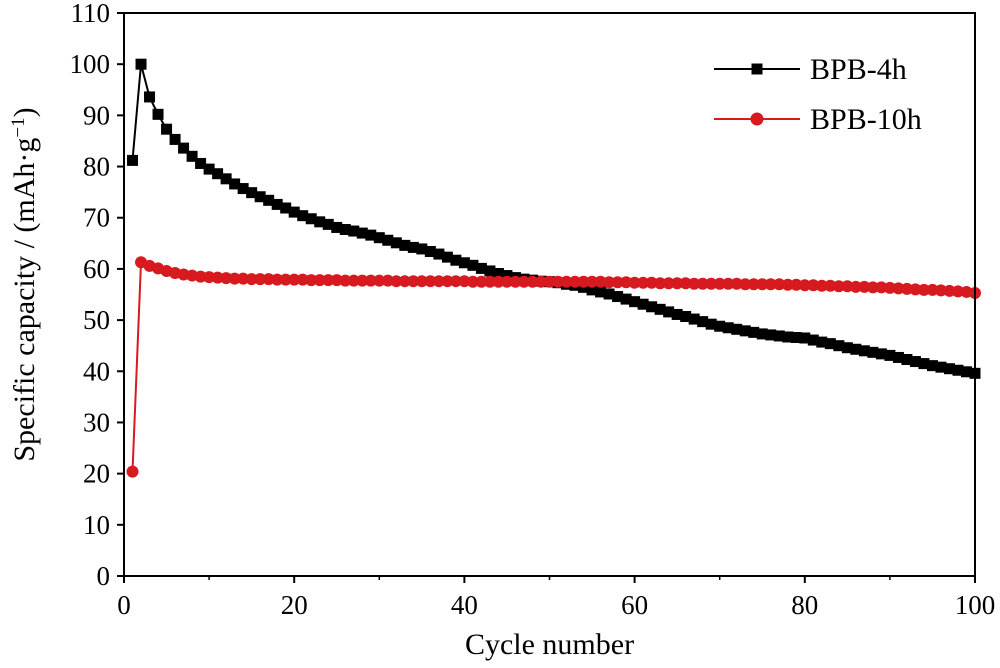 The width and height of the screenshot is (1000, 668). What do you see at coordinates (96, 320) in the screenshot?
I see `y-tick-label: 50` at bounding box center [96, 320].